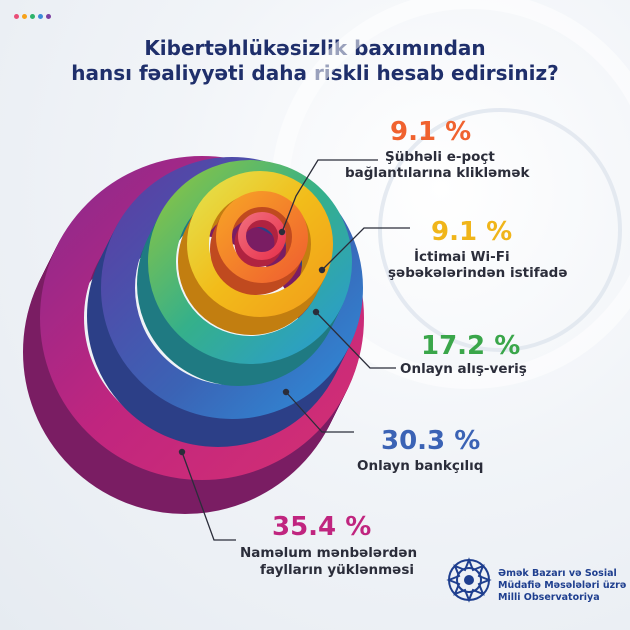 This screenshot has width=630, height=630. Describe the element at coordinates (440, 157) in the screenshot. I see `label-1-line1: Şübhəli e-poçt` at that location.